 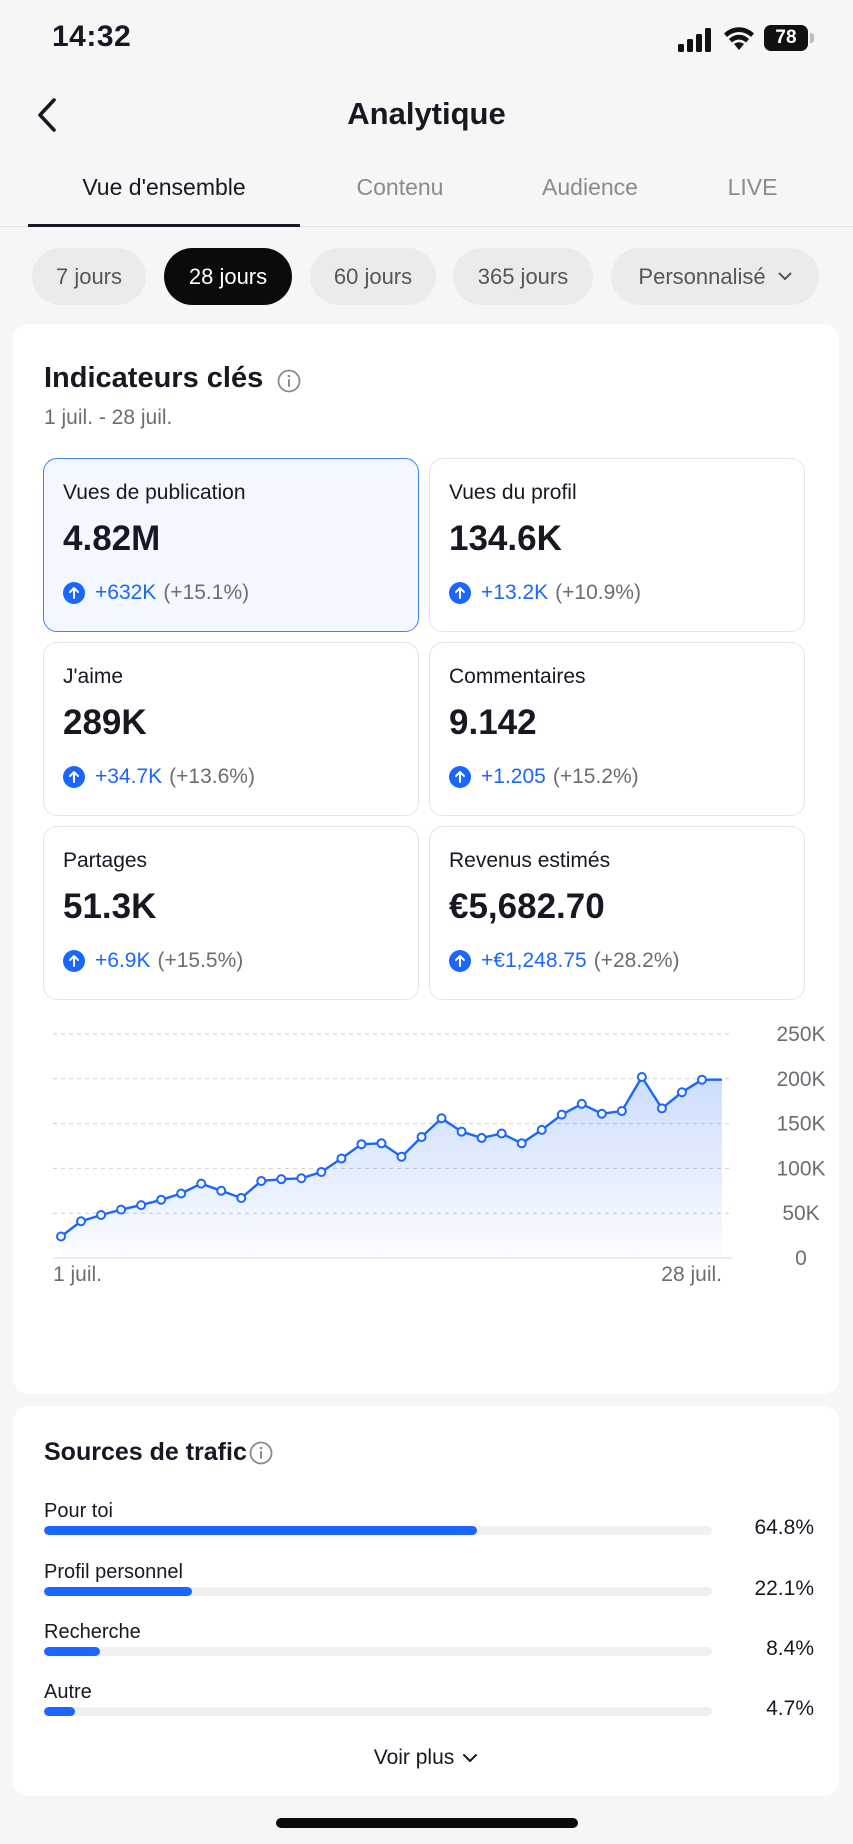 I want to click on x-tick-label-start: 1 juil., so click(x=77, y=1274).